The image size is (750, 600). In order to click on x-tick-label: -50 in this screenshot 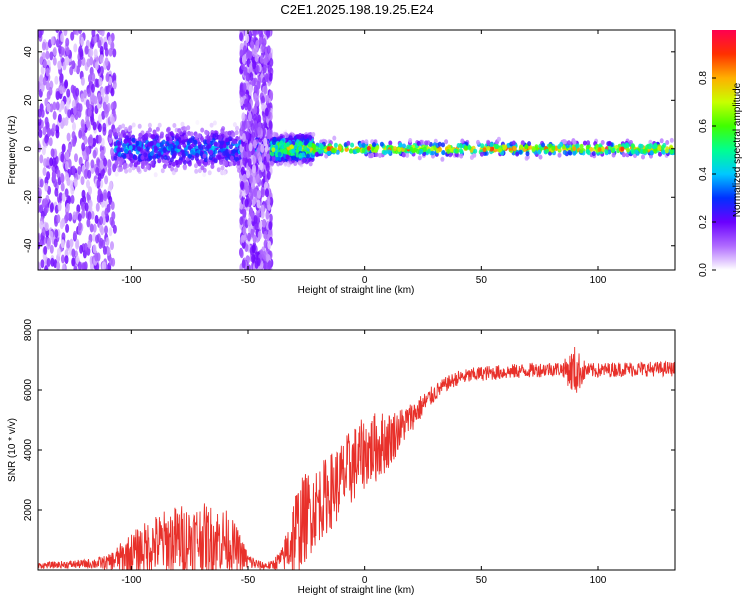, I will do `click(248, 580)`.